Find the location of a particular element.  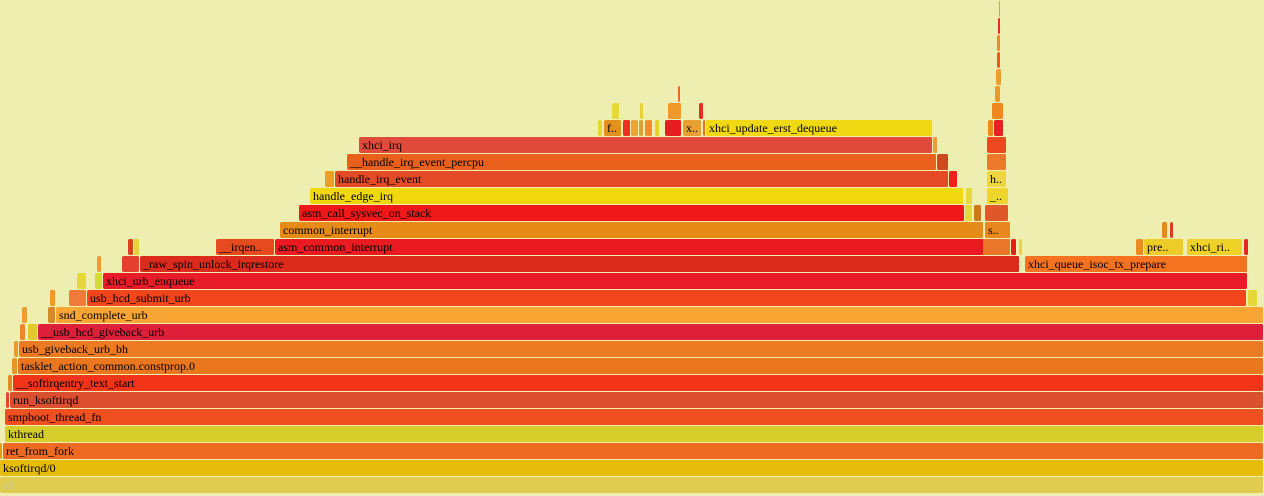

frame-kthread: kthread is located at coordinates (634, 434).